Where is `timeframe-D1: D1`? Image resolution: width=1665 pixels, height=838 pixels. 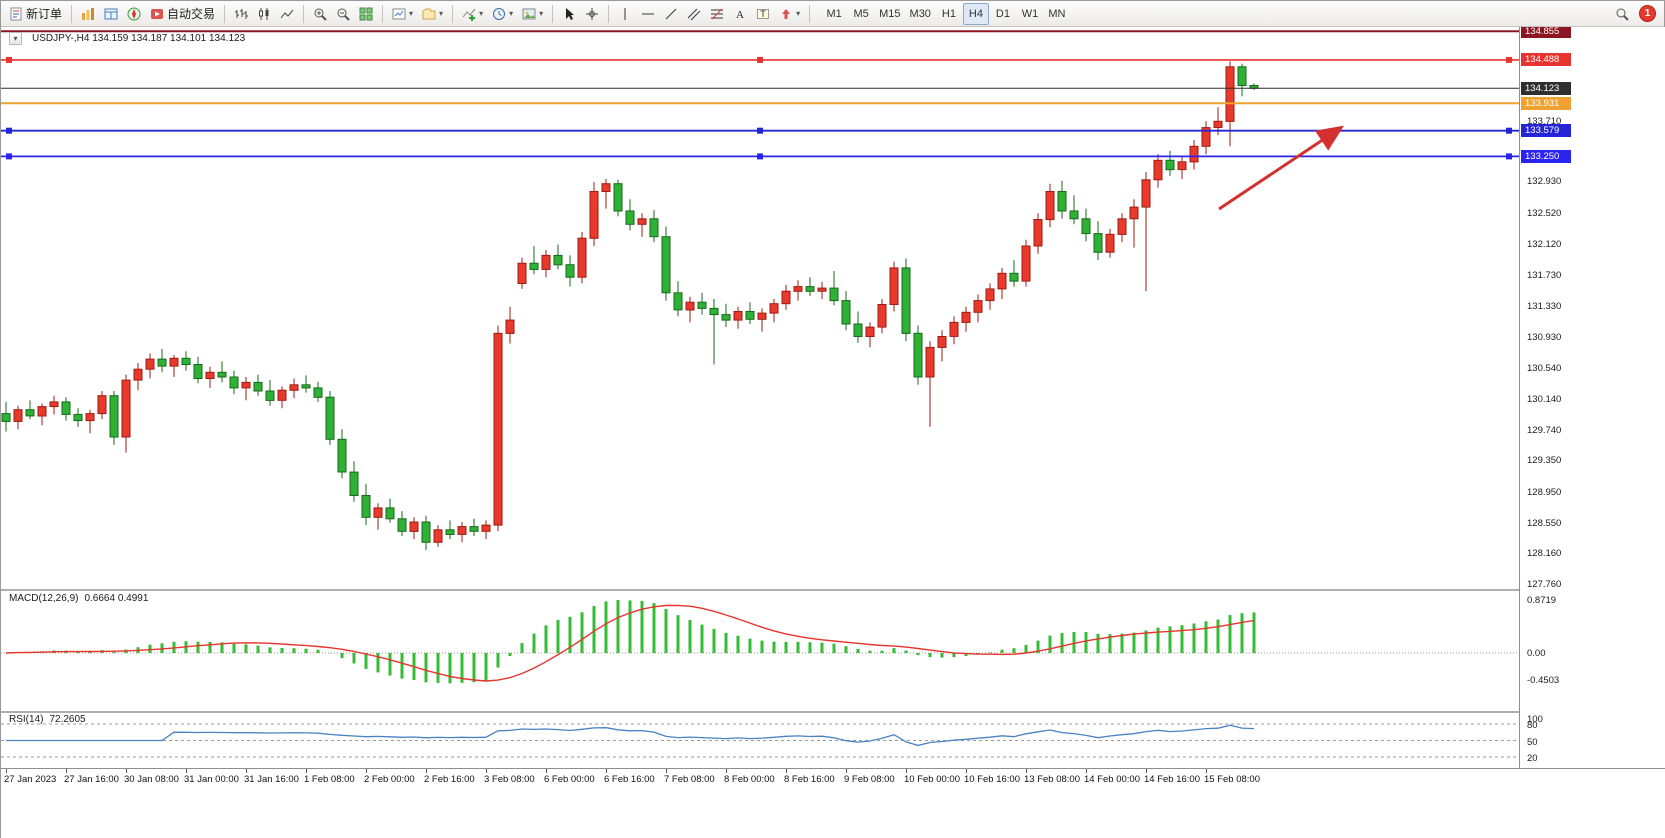 timeframe-D1: D1 is located at coordinates (1003, 14).